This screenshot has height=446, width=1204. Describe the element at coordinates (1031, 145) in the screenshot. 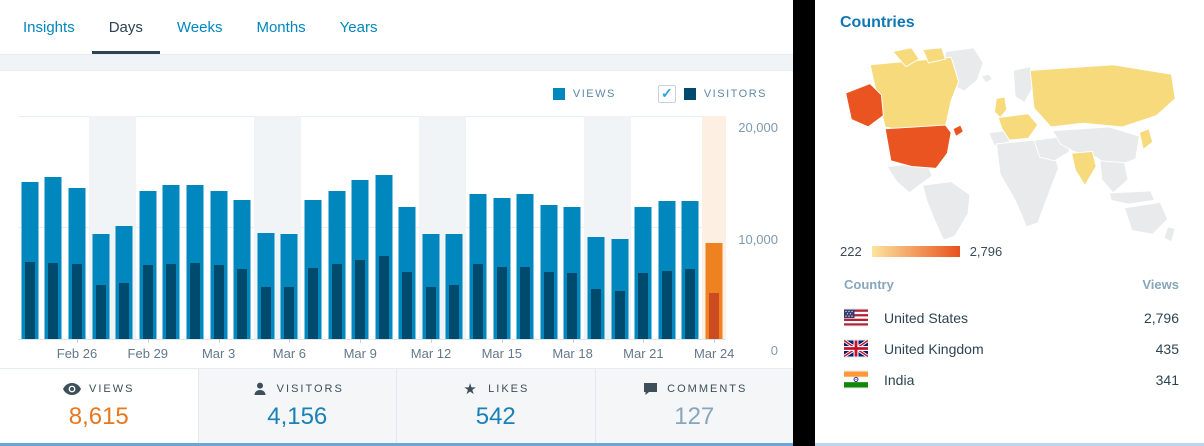

I see `map-regions-nodata` at that location.